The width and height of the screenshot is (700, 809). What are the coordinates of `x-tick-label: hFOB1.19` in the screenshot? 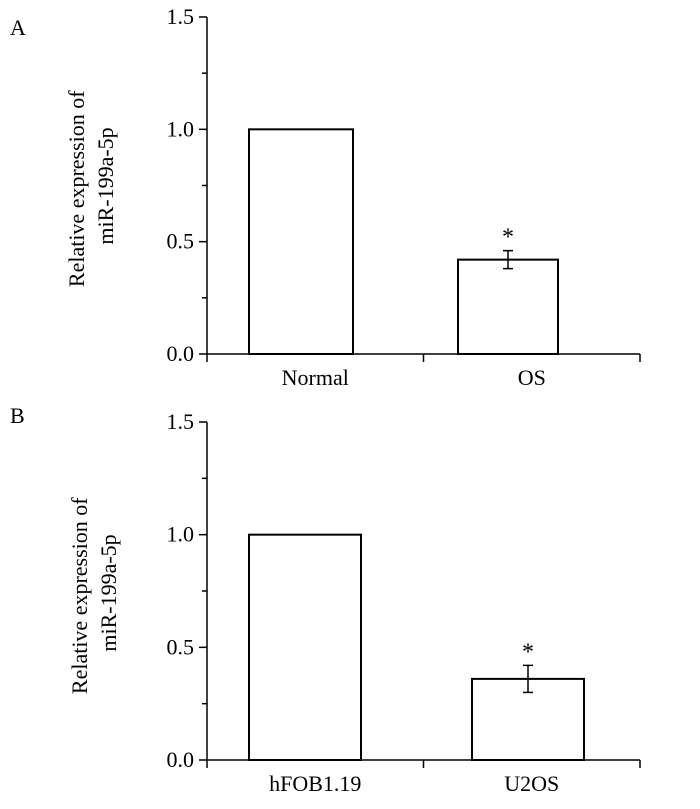 It's located at (315, 783).